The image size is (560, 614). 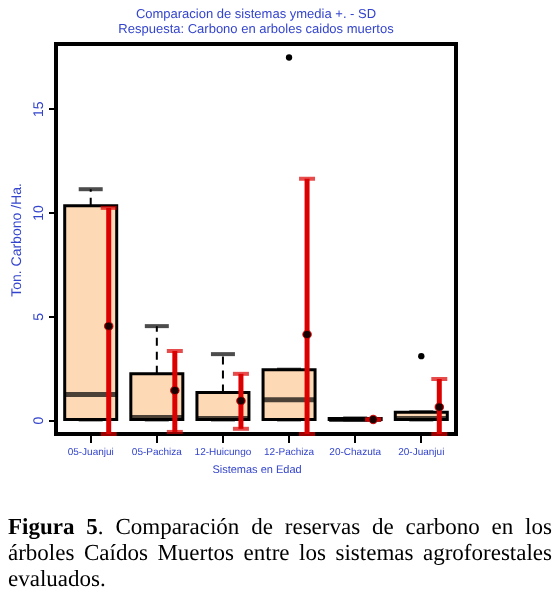 What do you see at coordinates (280, 555) in the screenshot?
I see `text: Figura 5. Comparación de reservas de carbono en los árboles Caídos Muertos entre los sistemas agroforestales evaluados.` at bounding box center [280, 555].